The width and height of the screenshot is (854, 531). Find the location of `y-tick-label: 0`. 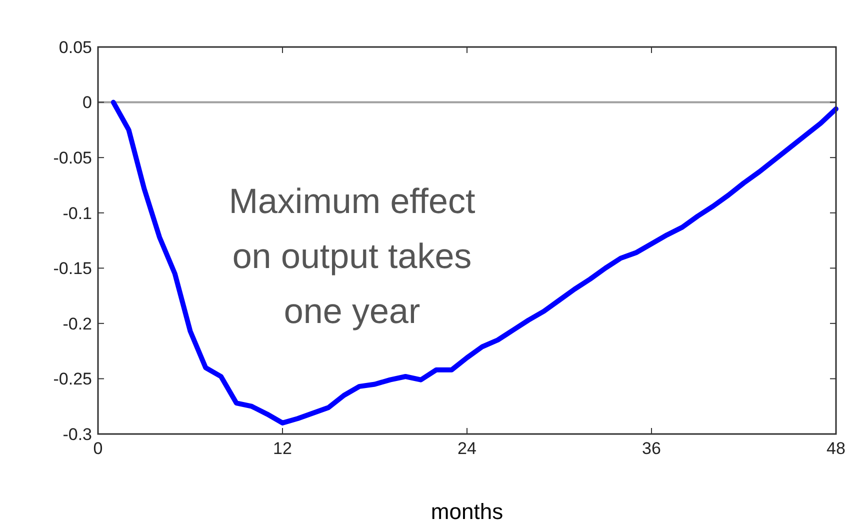

y-tick-label: 0 is located at coordinates (87, 102).